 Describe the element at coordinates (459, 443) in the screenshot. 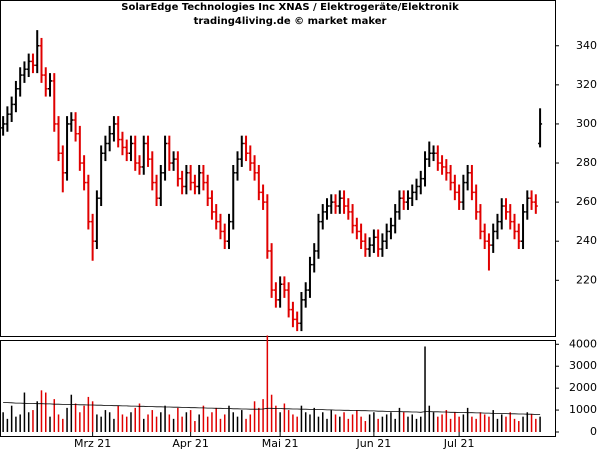

I see `x-tick-label: Jul 21` at that location.